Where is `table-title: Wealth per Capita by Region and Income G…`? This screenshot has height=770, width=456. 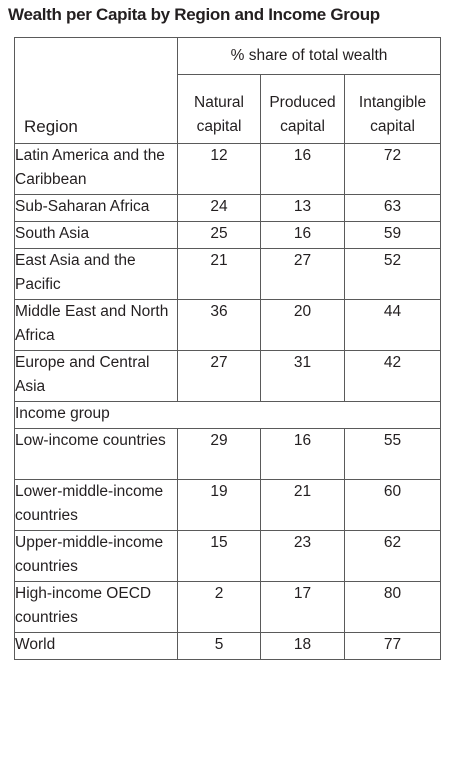
table-title: Wealth per Capita by Region and Income G… is located at coordinates (194, 14).